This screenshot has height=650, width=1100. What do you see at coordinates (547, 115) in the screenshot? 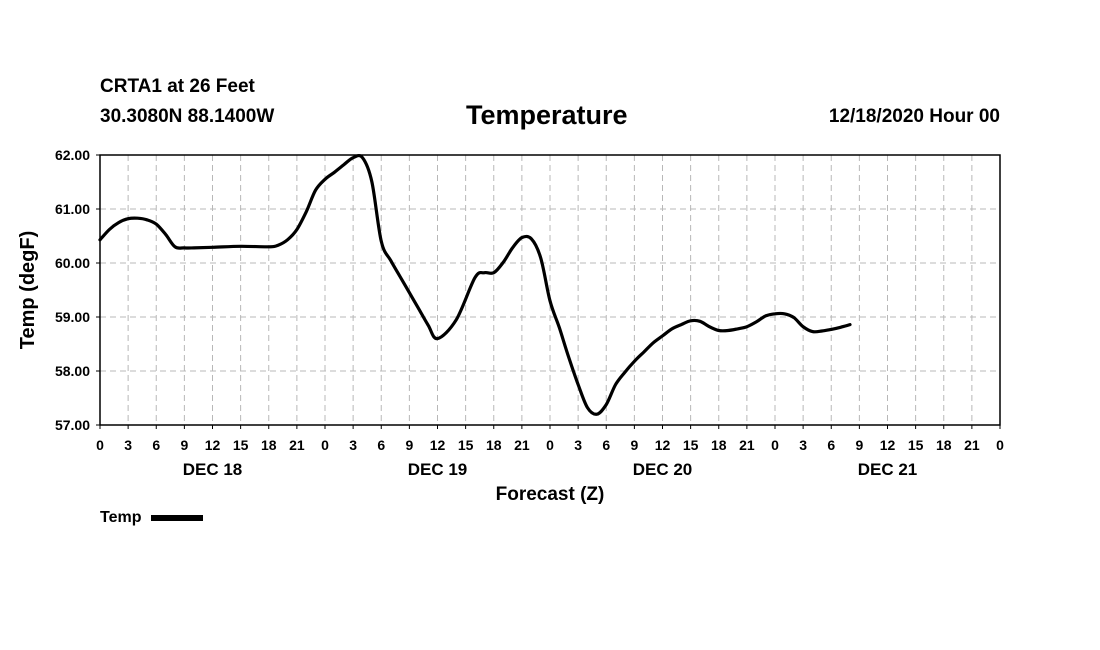
I see `chart-title: Temperature` at bounding box center [547, 115].